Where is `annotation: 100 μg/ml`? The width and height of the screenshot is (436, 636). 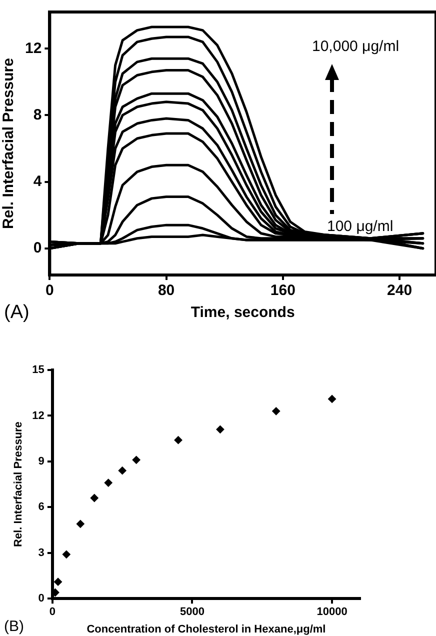
annotation: 100 μg/ml is located at coordinates (360, 226).